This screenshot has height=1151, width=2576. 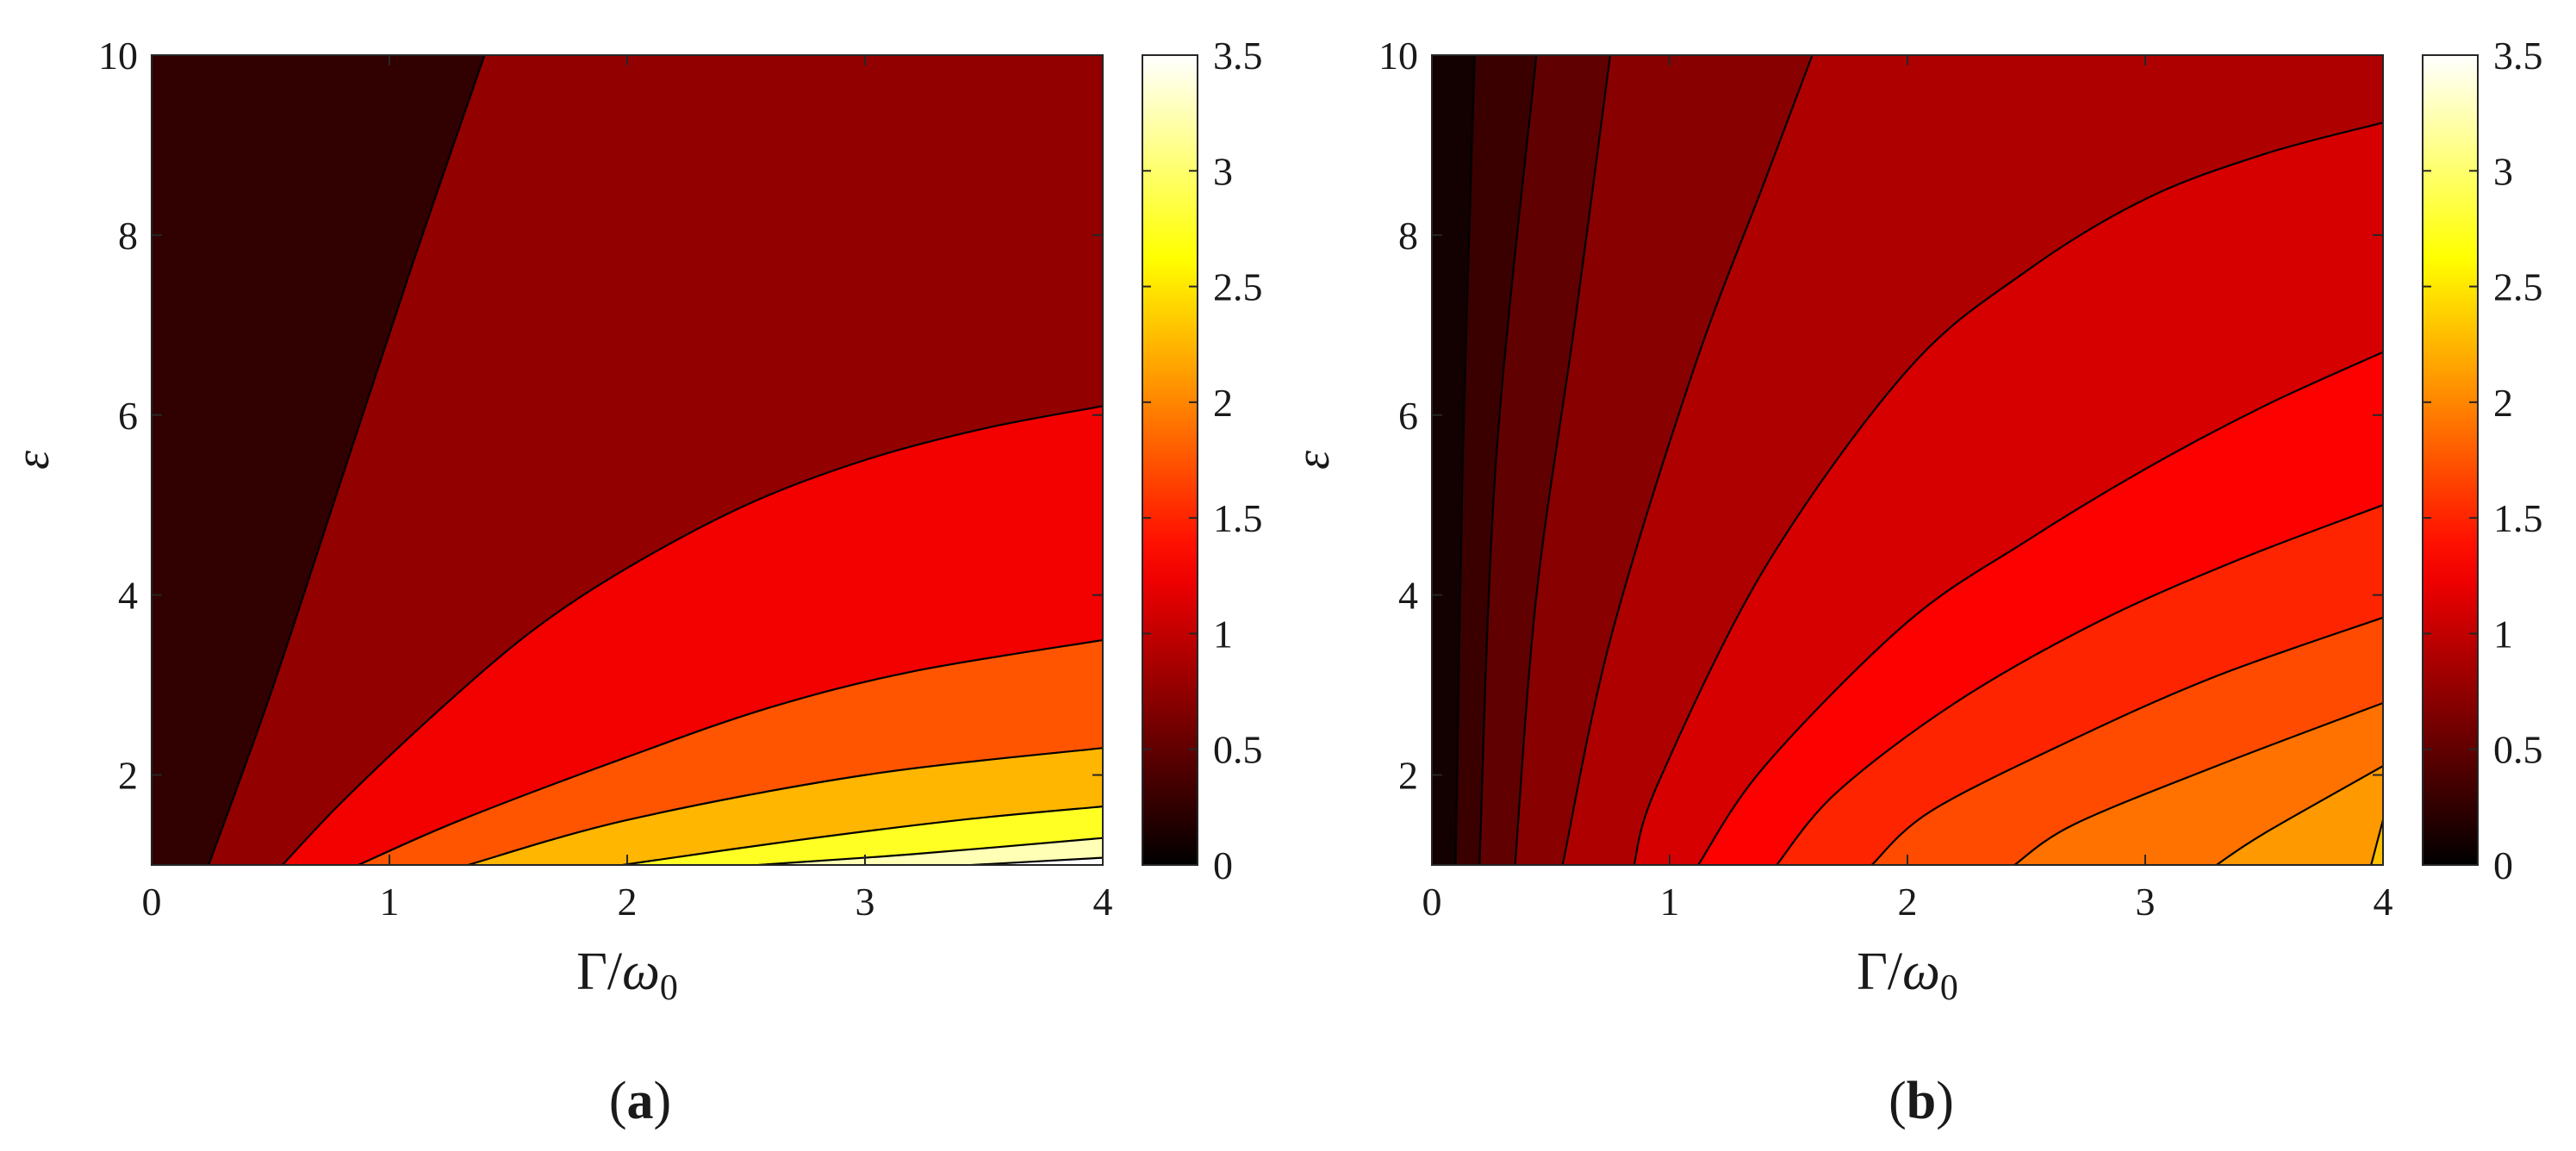 I want to click on panel-label: (b), so click(x=1921, y=1101).